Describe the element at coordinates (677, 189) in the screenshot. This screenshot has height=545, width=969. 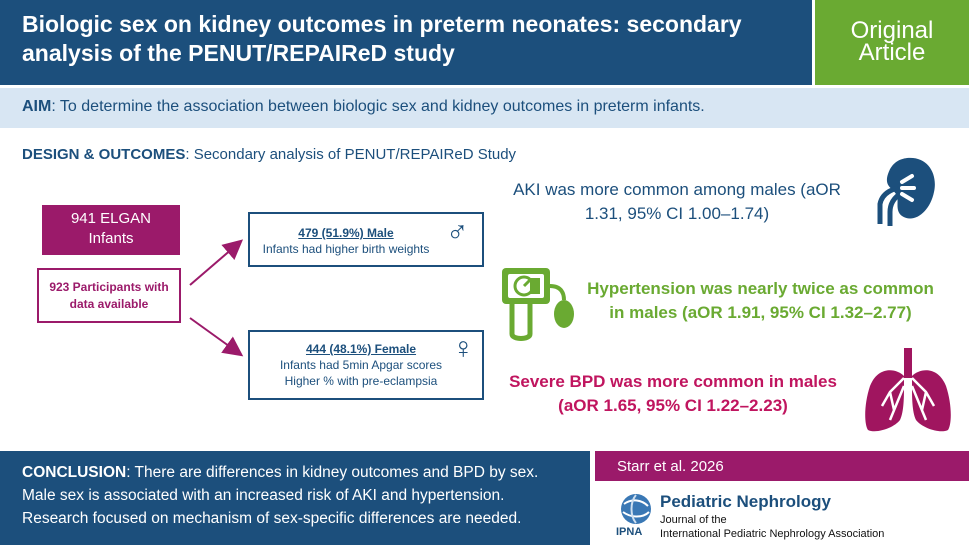
I see `aki-line-1: AKI was more common among males (aOR` at that location.